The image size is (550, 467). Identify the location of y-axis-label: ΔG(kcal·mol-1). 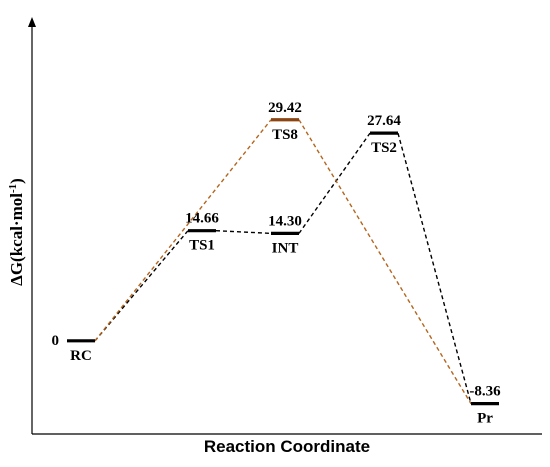
(16, 232).